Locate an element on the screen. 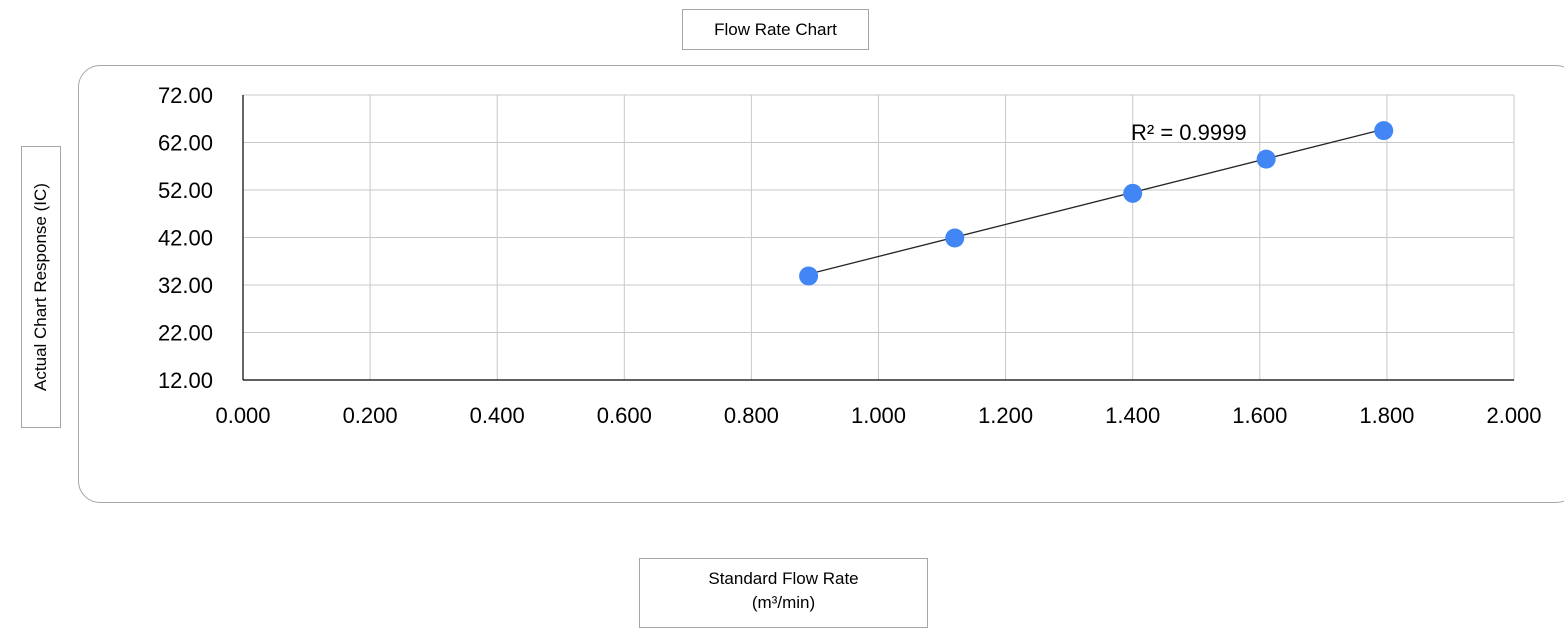 The width and height of the screenshot is (1564, 628). trendline is located at coordinates (1096, 201).